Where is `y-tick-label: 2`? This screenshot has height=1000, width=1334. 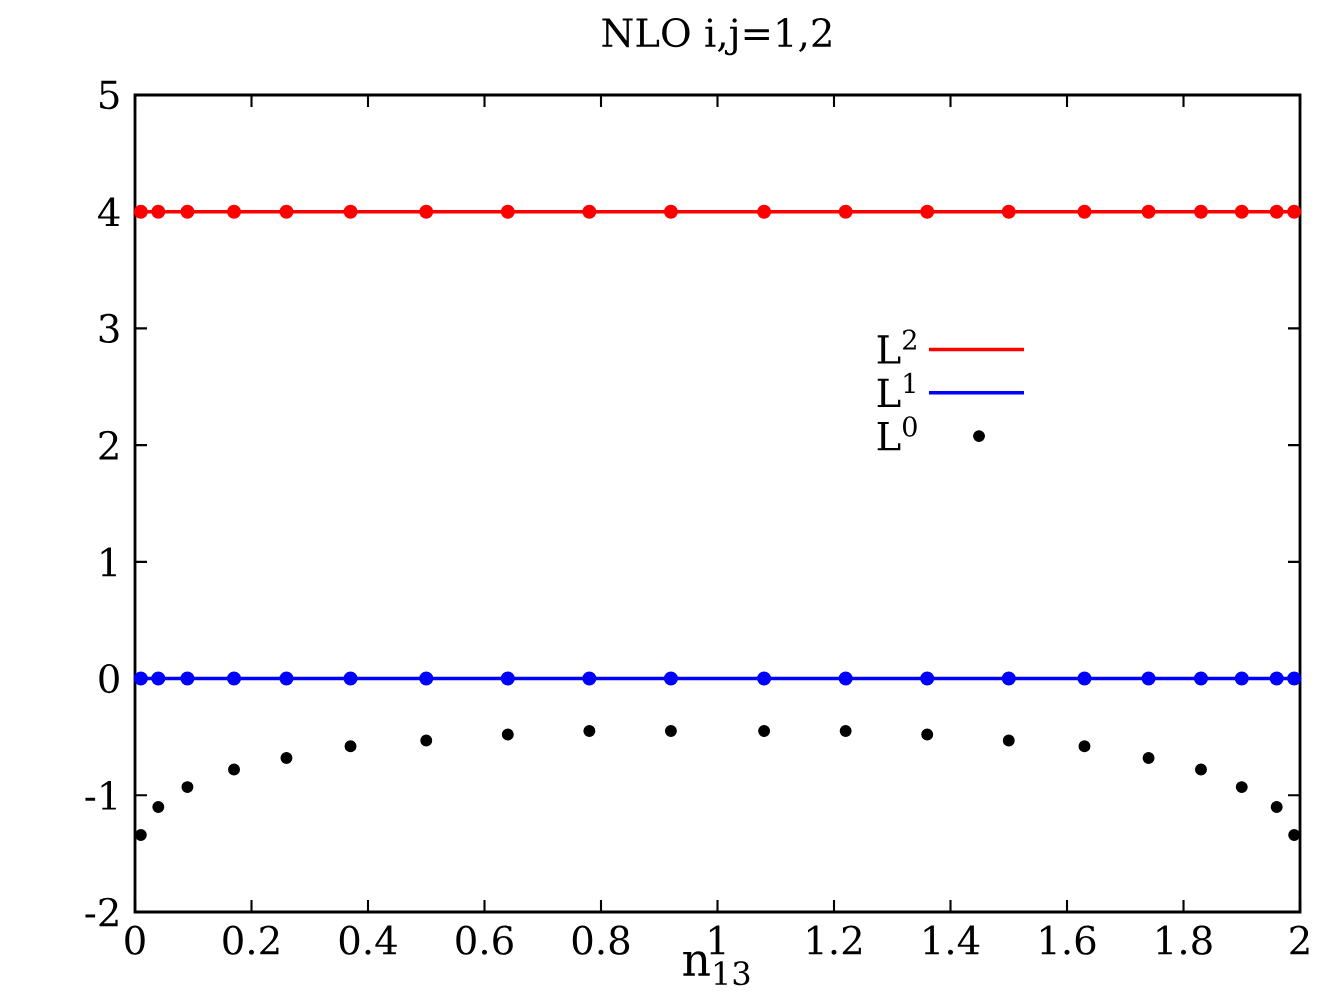
y-tick-label: 2 is located at coordinates (108, 445).